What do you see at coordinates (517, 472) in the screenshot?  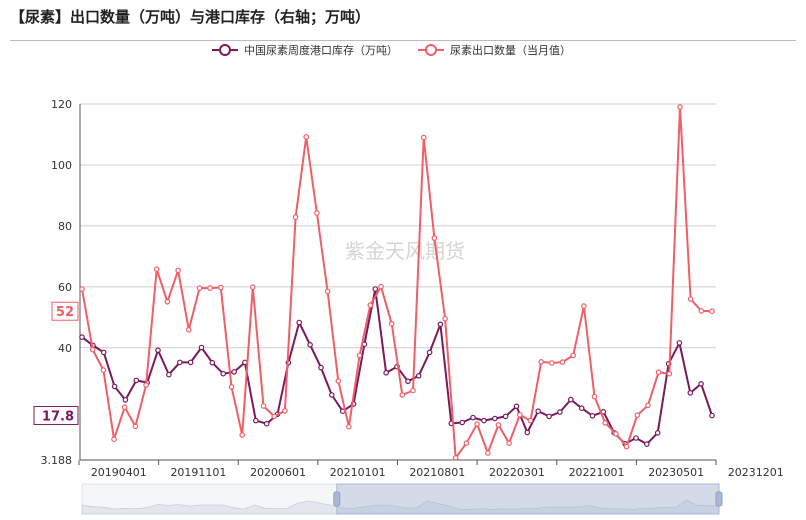 I see `x-tick-label: 20220301` at bounding box center [517, 472].